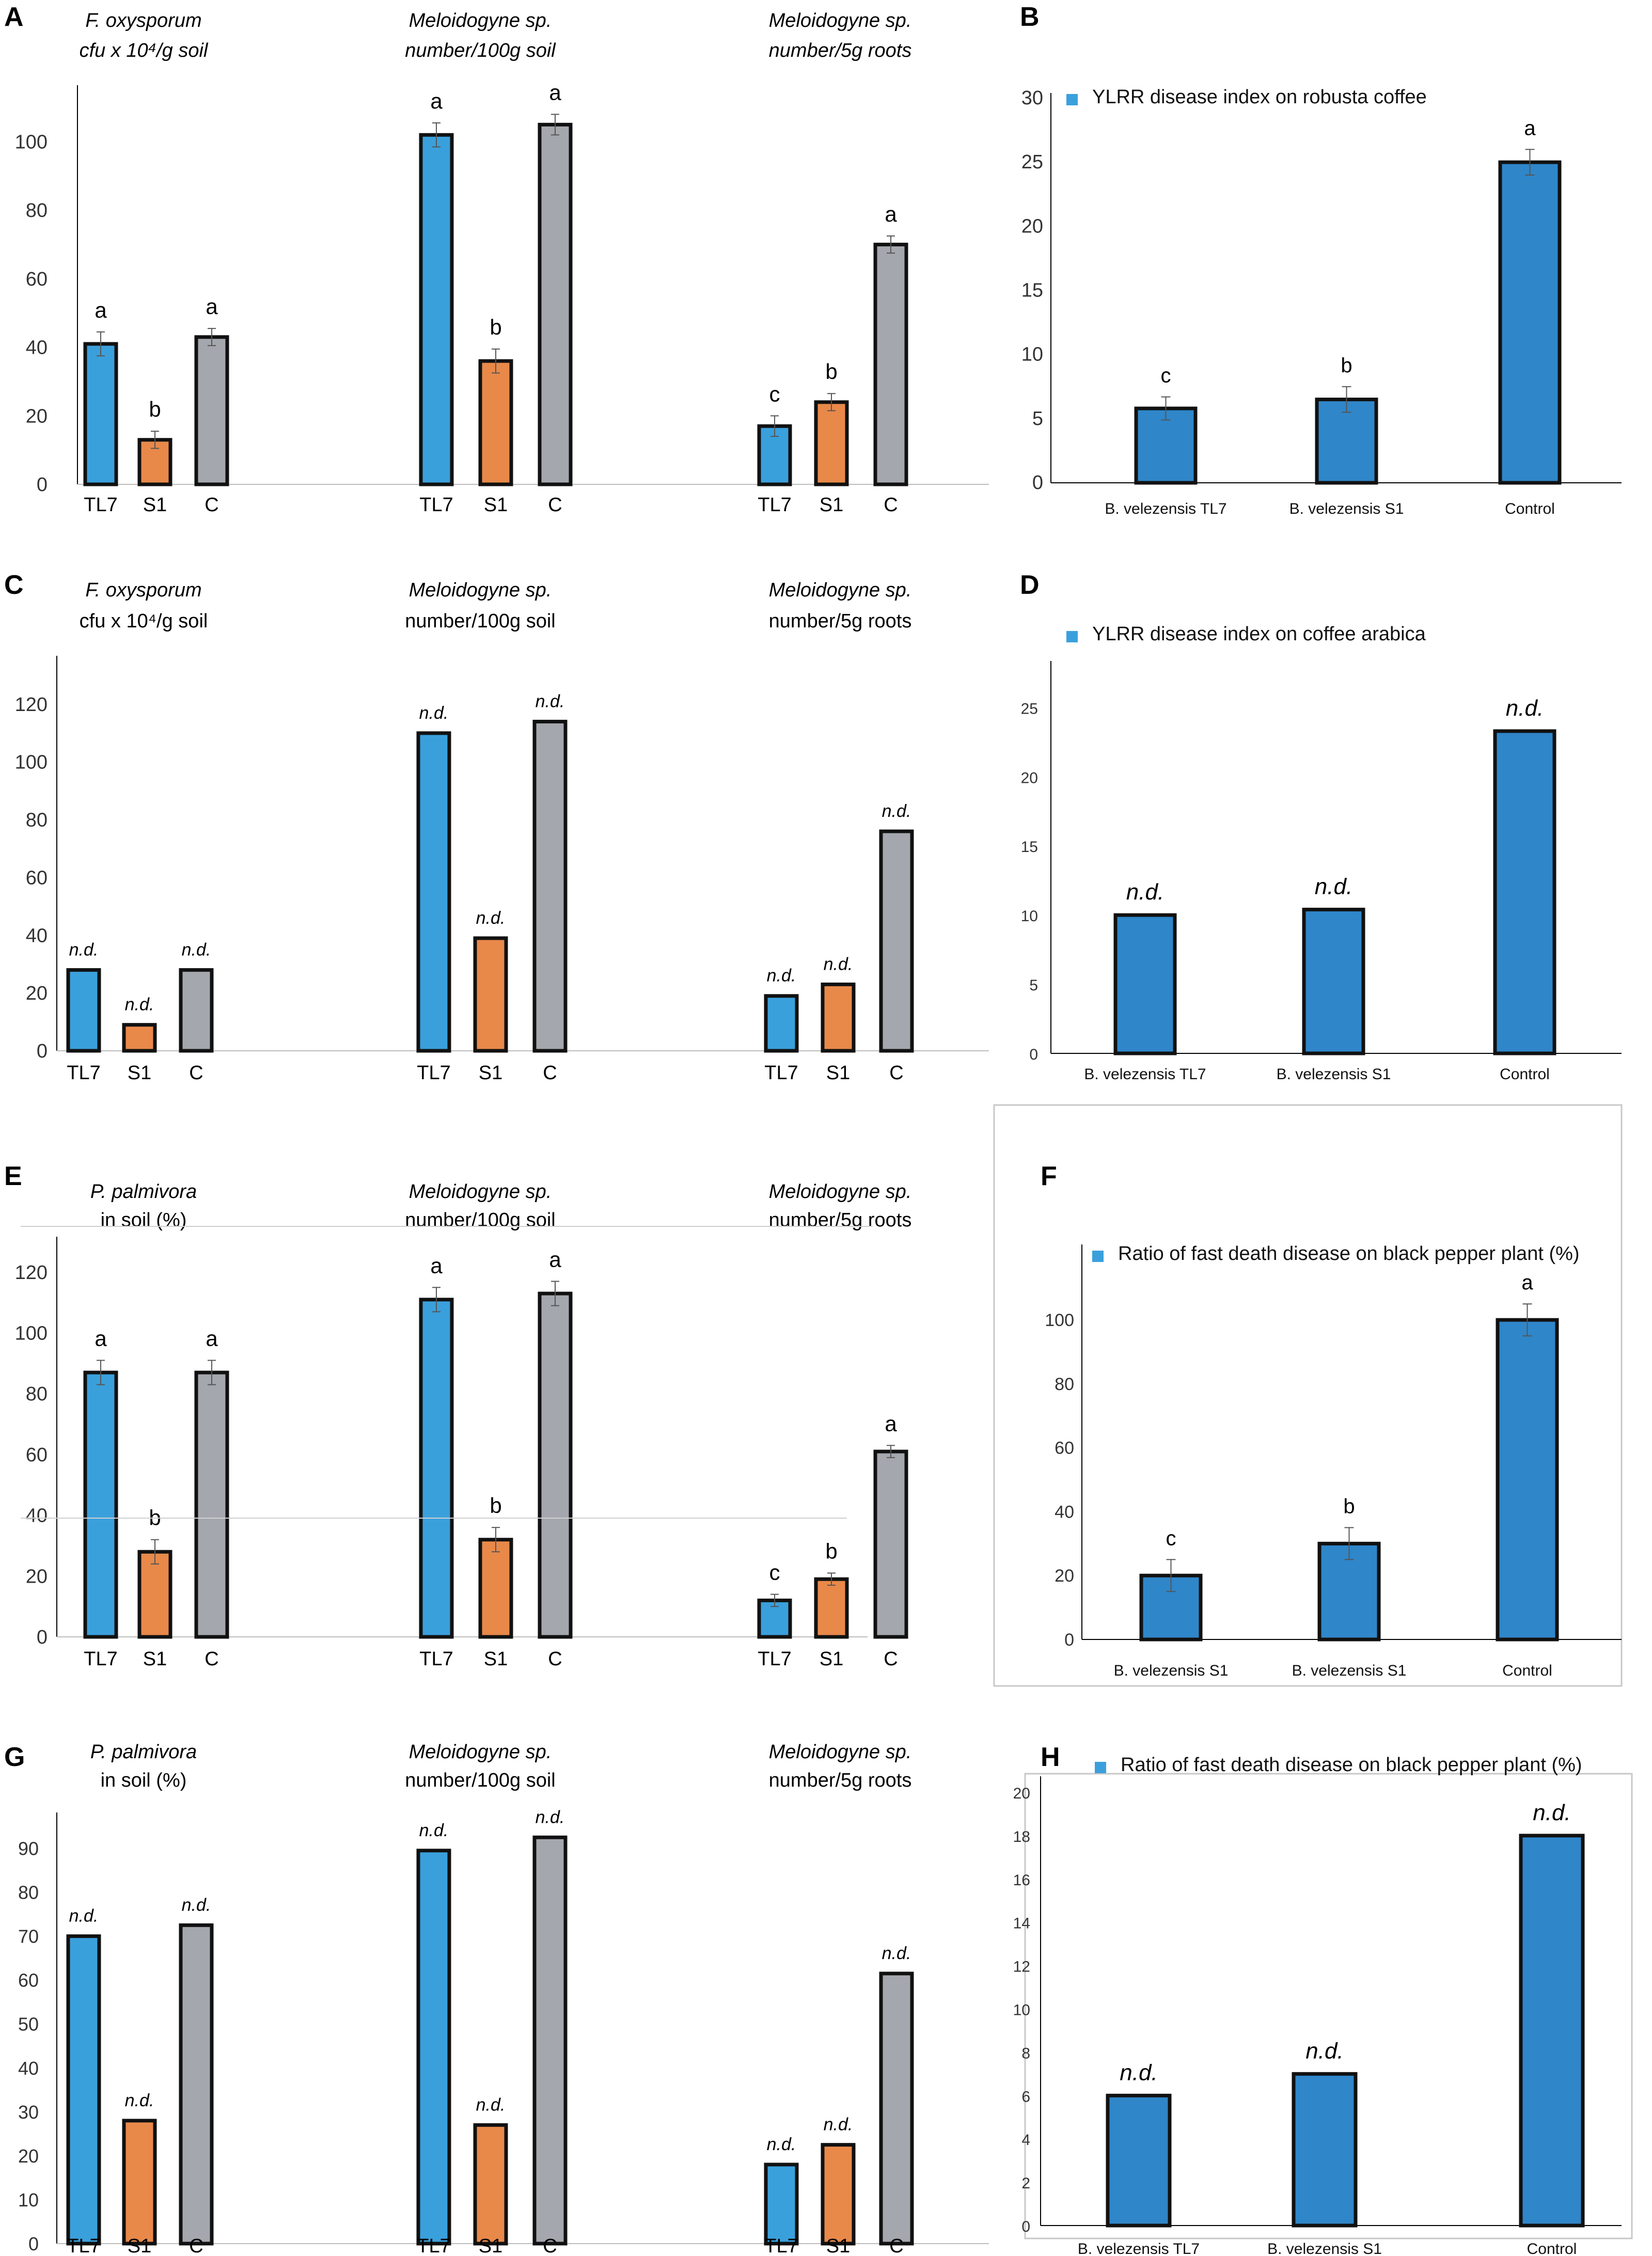 This screenshot has height=2256, width=1652. Describe the element at coordinates (144, 51) in the screenshot. I see `group-title: cfu x 10⁴/g soil` at that location.